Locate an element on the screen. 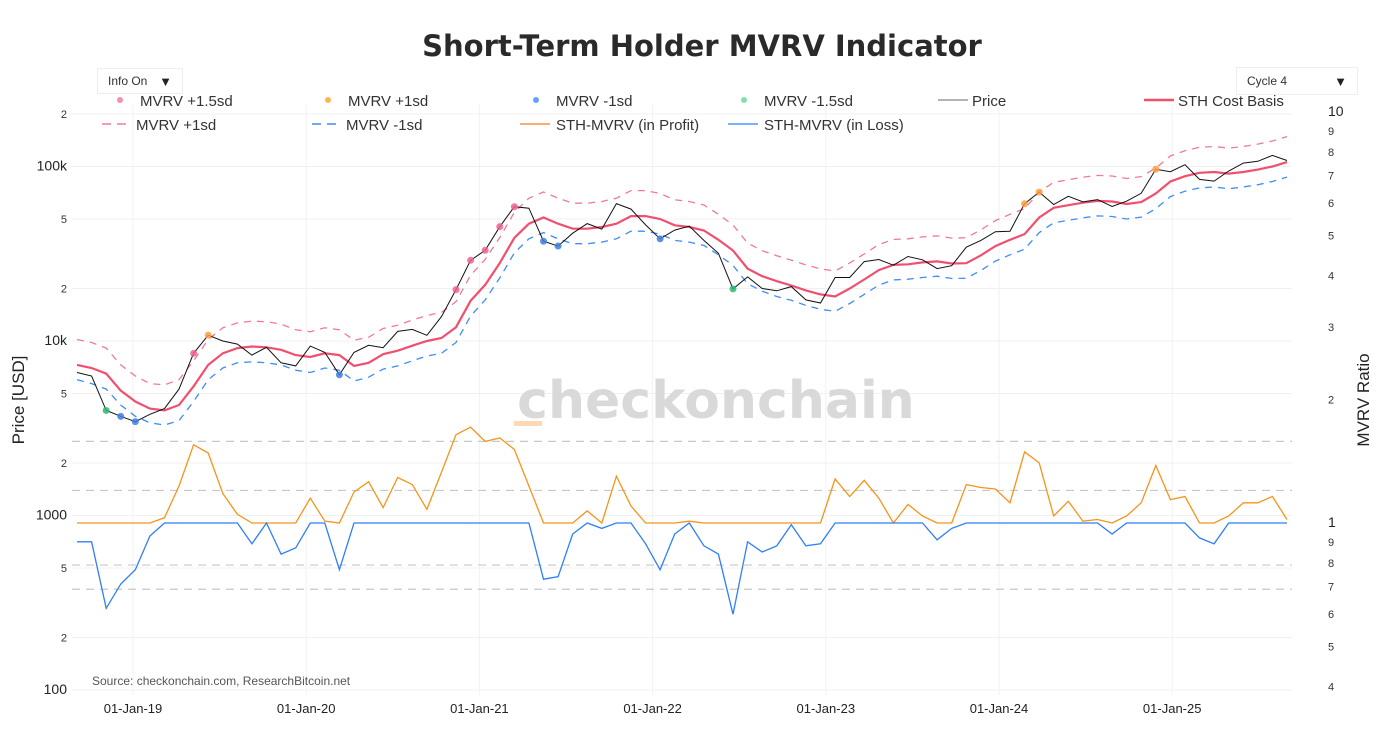  legend-item: MVRV +1.5sd is located at coordinates (175, 101).